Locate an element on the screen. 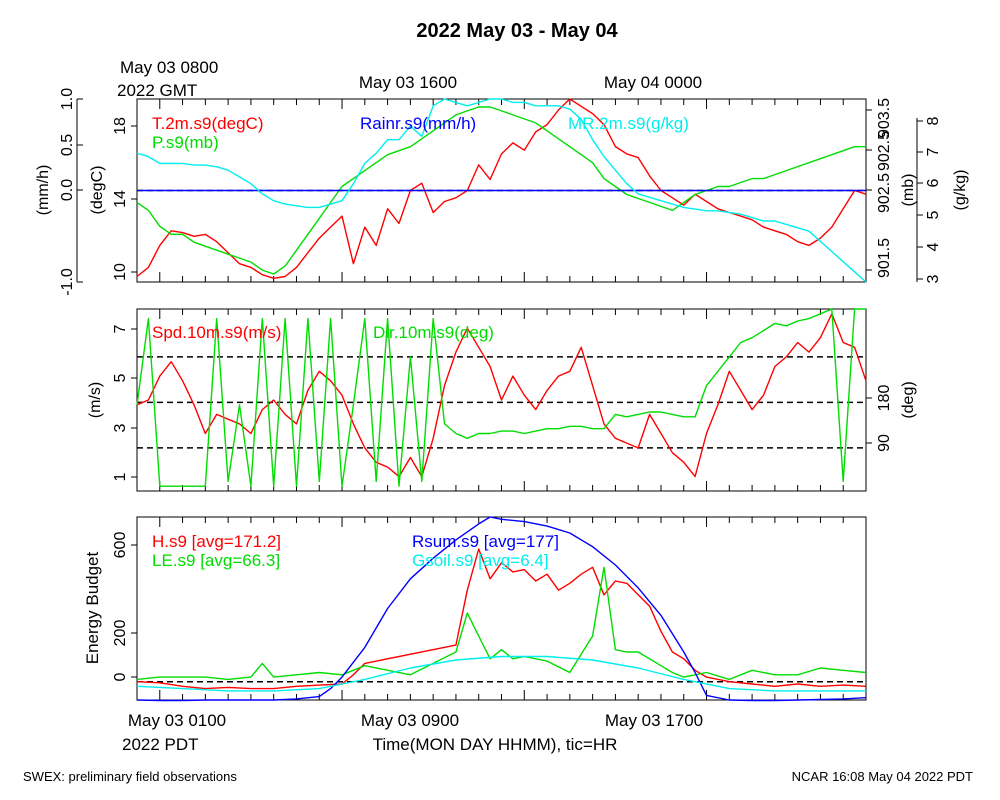 The width and height of the screenshot is (1000, 800). panel-1-mr-axis: 3 4 5 6 7 8 (g/kg) is located at coordinates (942, 199).